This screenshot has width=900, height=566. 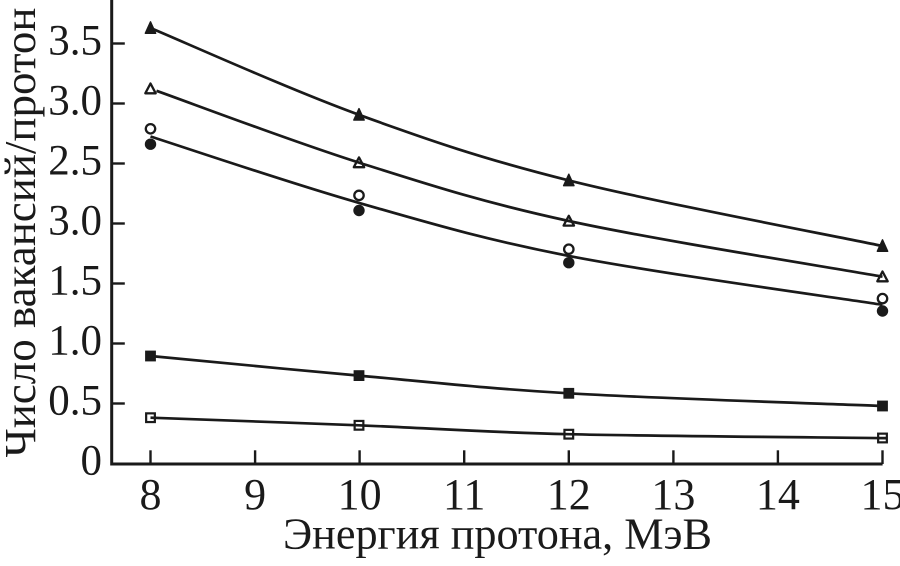 What do you see at coordinates (75, 401) in the screenshot?
I see `svg-text: 0.5` at bounding box center [75, 401].